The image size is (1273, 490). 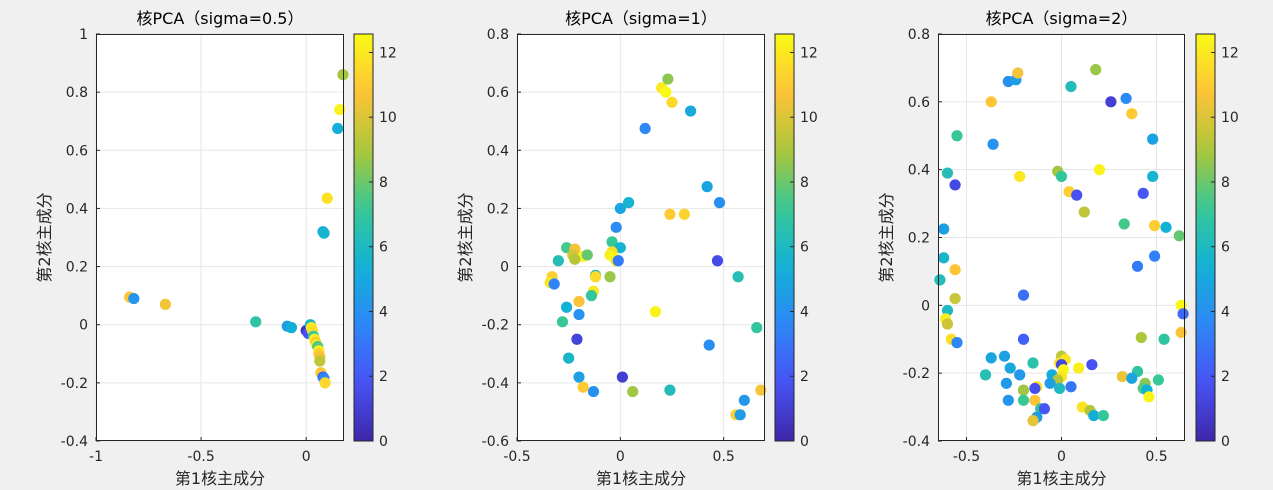 I want to click on y-tick-label: 0.4, so click(x=919, y=171).